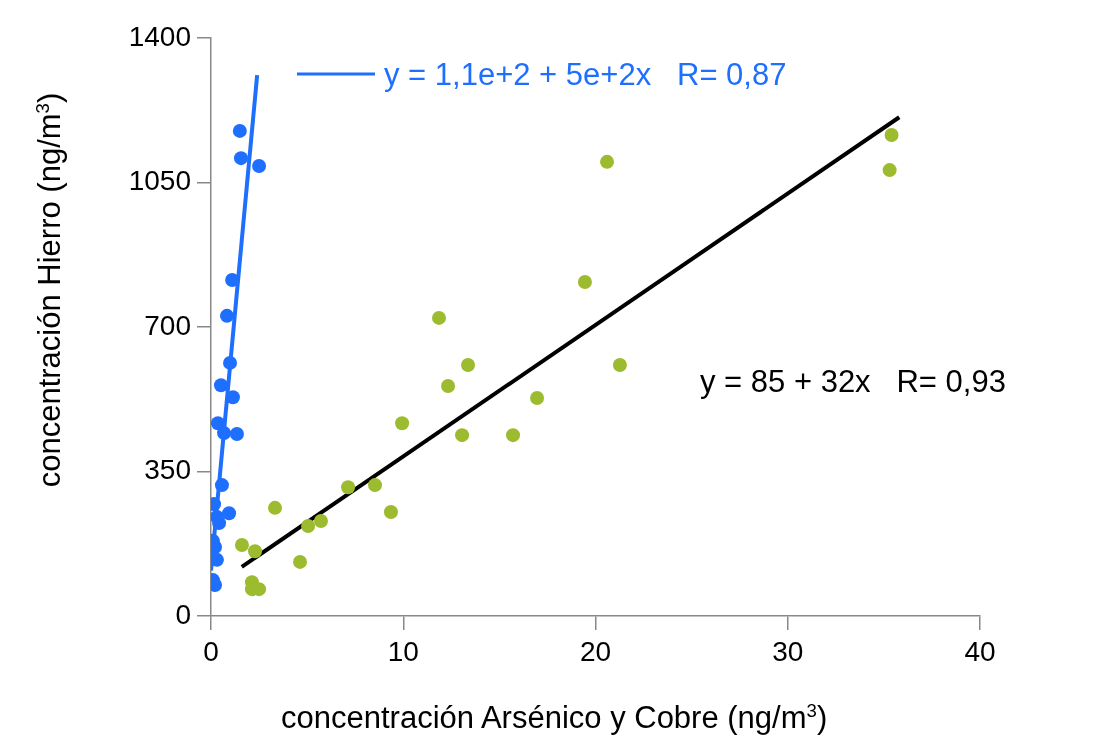 The width and height of the screenshot is (1110, 747). Describe the element at coordinates (159, 36) in the screenshot. I see `y-tick-label: 1400` at that location.